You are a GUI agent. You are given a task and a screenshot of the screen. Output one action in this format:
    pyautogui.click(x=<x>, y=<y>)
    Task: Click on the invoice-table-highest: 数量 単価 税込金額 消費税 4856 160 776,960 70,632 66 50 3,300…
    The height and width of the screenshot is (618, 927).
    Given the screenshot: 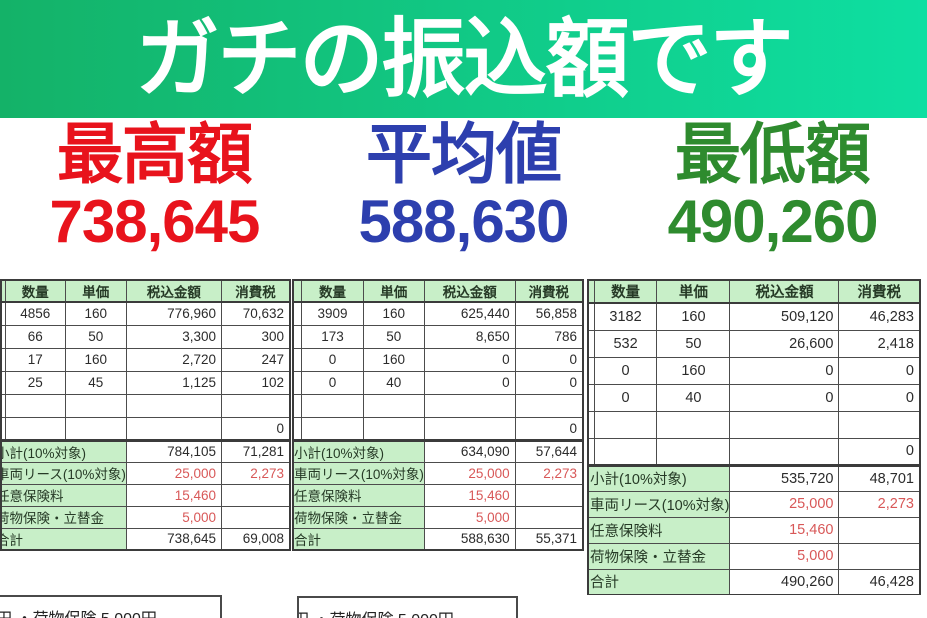 What is the action you would take?
    pyautogui.click(x=145, y=417)
    